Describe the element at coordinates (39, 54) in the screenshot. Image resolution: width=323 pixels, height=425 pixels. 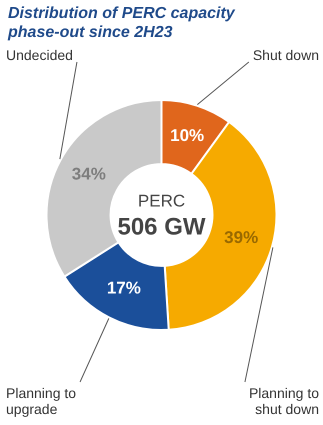
I see `slice-label: Undecided` at that location.